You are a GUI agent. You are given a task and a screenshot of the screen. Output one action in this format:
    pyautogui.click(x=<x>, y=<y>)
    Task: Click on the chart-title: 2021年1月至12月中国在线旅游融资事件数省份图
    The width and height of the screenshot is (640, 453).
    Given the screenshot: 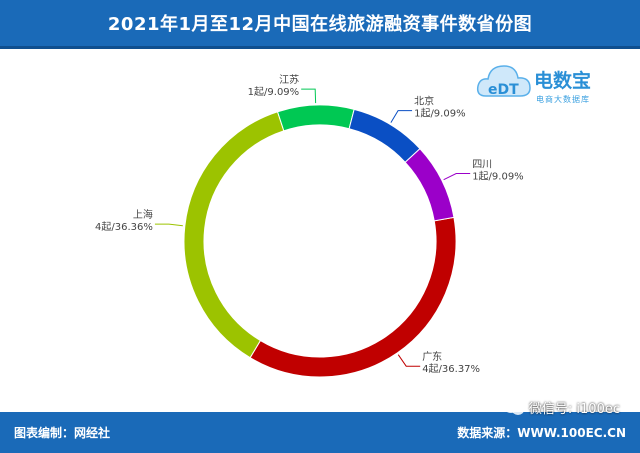 What is the action you would take?
    pyautogui.click(x=320, y=24)
    